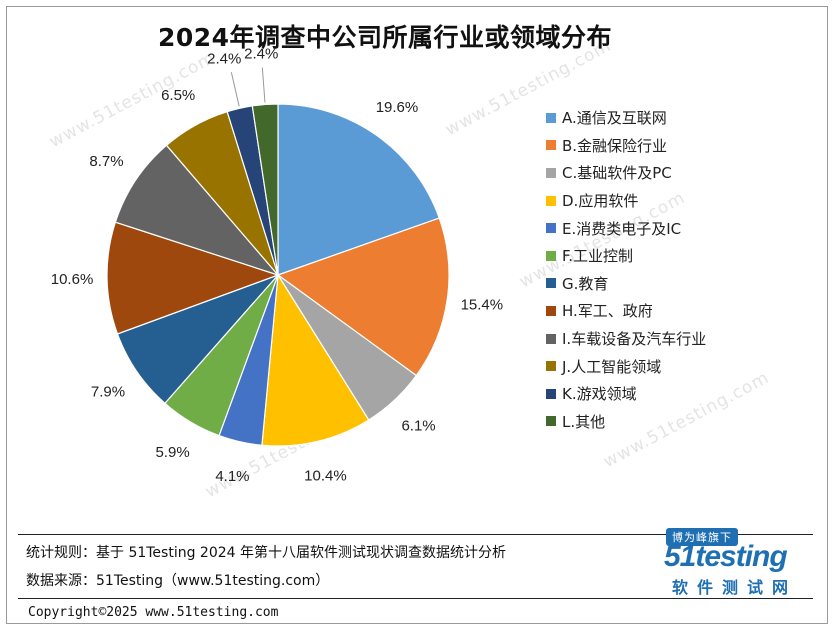 This screenshot has width=835, height=631. What do you see at coordinates (418, 426) in the screenshot?
I see `slice-data-label: 6.1%` at bounding box center [418, 426].